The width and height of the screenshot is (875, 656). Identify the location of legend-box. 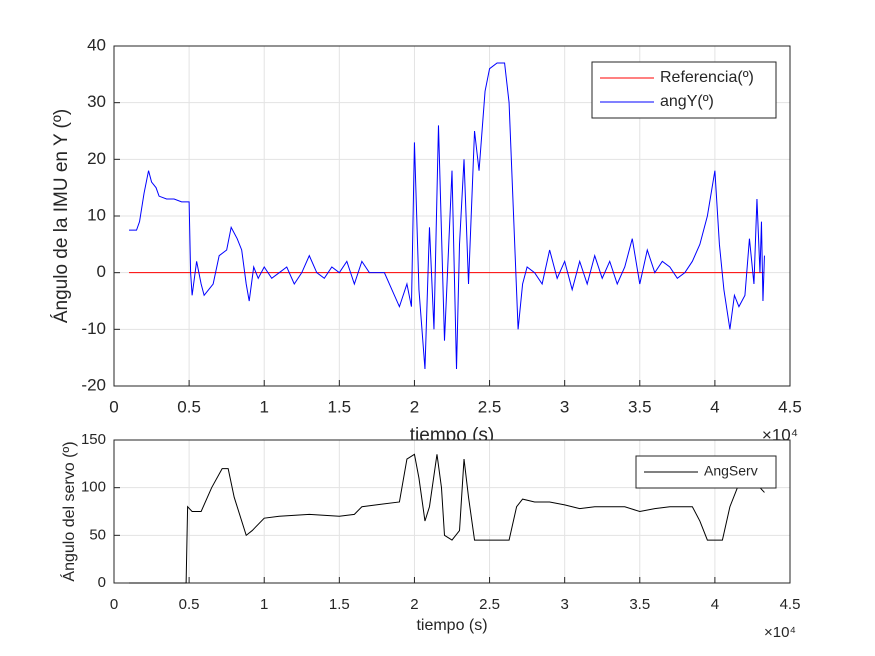
(684, 90).